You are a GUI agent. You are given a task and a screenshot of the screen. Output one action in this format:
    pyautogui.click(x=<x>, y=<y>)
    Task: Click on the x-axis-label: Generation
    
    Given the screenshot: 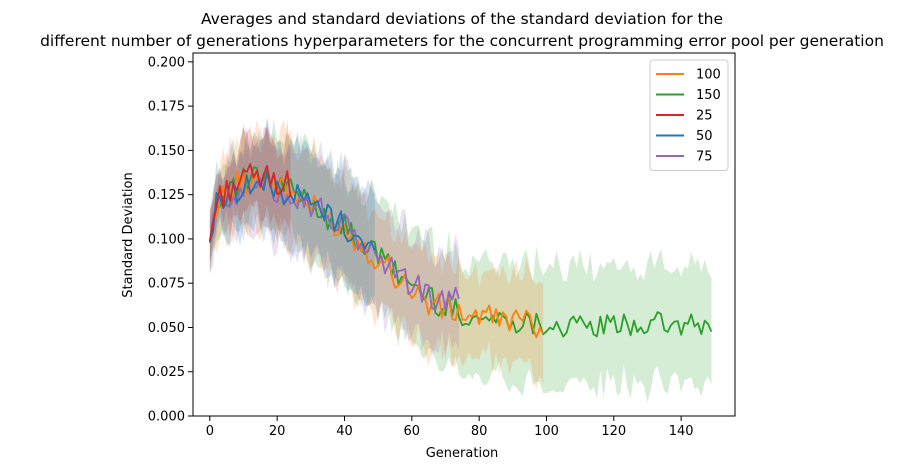 What is the action you would take?
    pyautogui.click(x=462, y=453)
    